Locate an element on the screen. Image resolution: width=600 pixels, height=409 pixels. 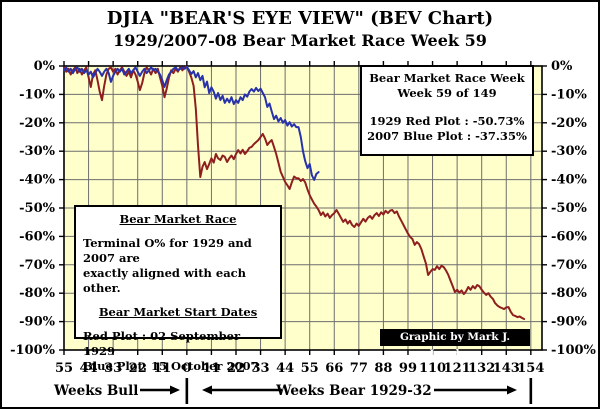
blue-start-date: Blue Plot: 15 October 2007 is located at coordinates (171, 366).